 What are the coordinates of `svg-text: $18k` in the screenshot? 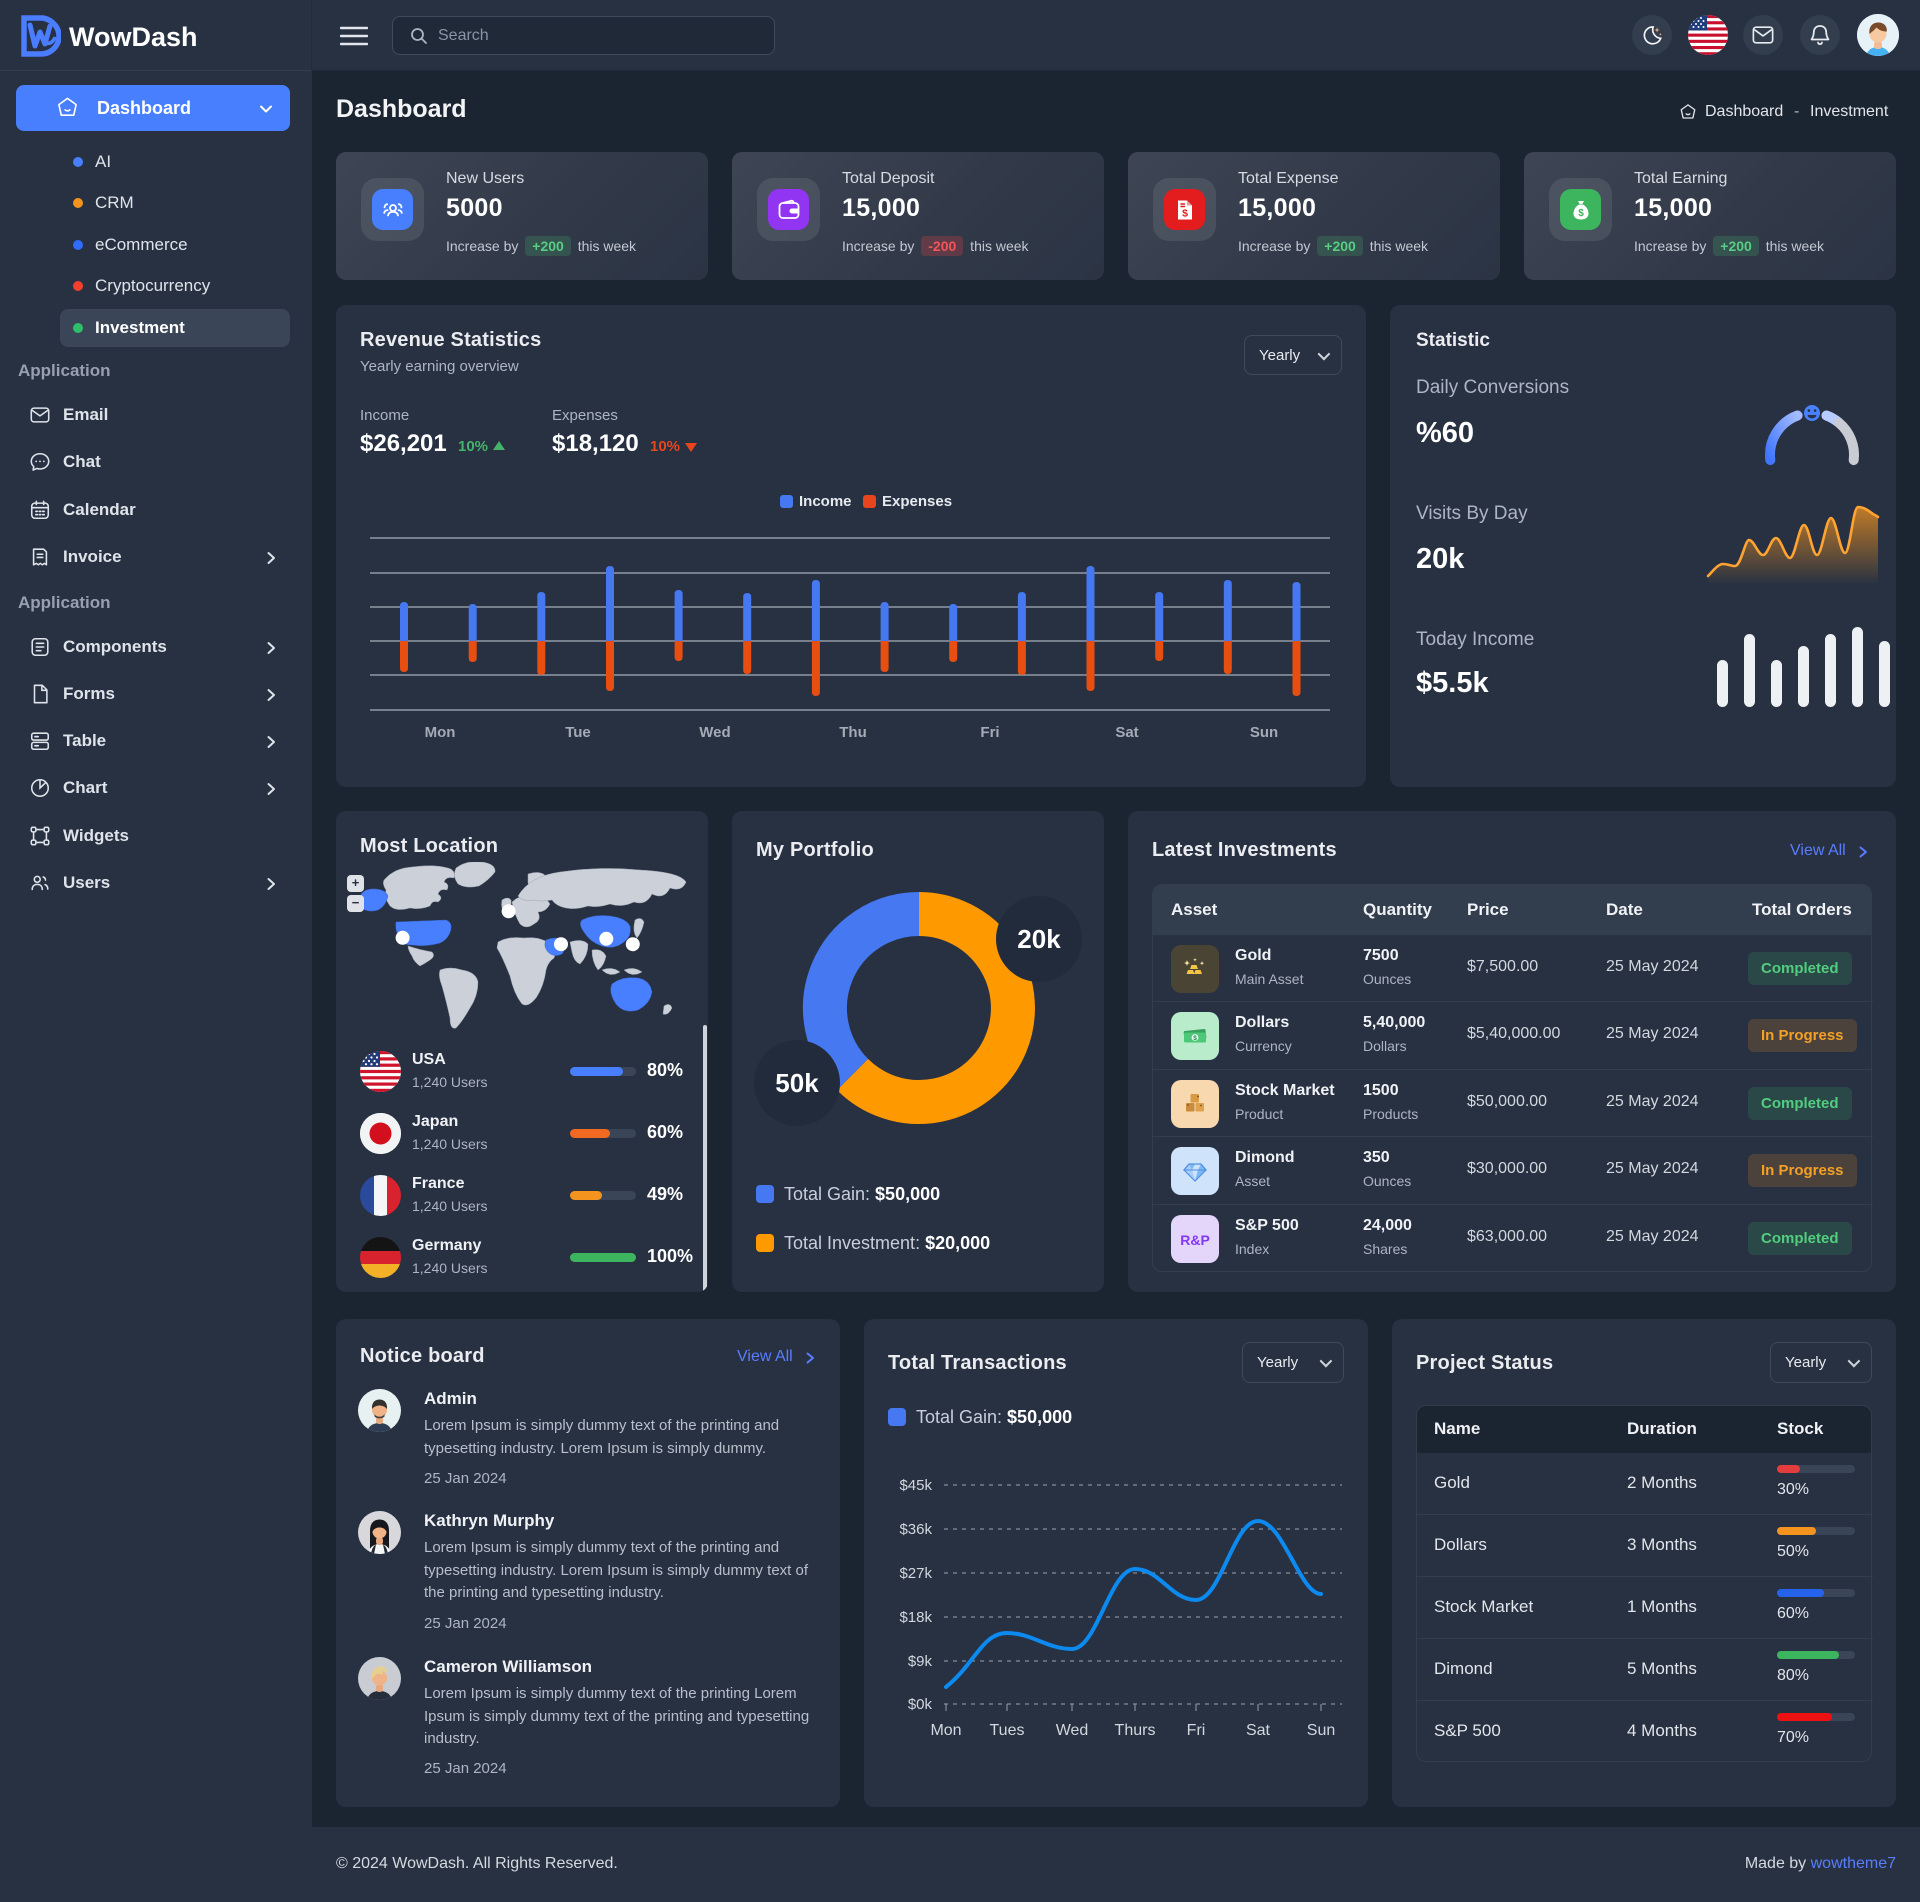 It's located at (915, 1617).